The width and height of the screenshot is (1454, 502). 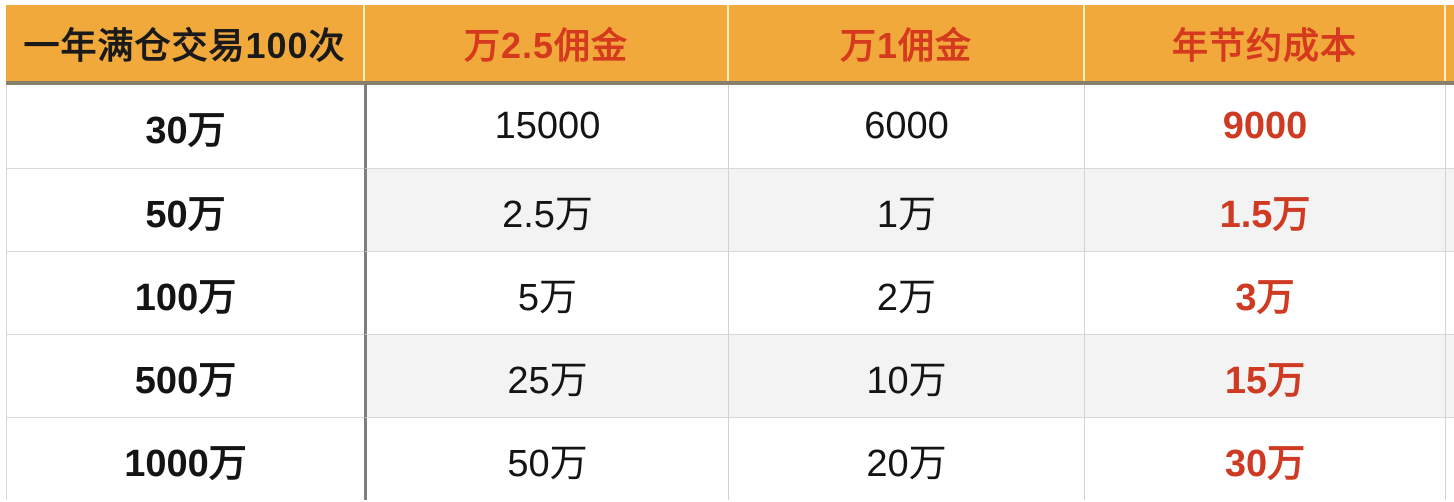 I want to click on cell-capital: 100万, so click(x=185, y=292).